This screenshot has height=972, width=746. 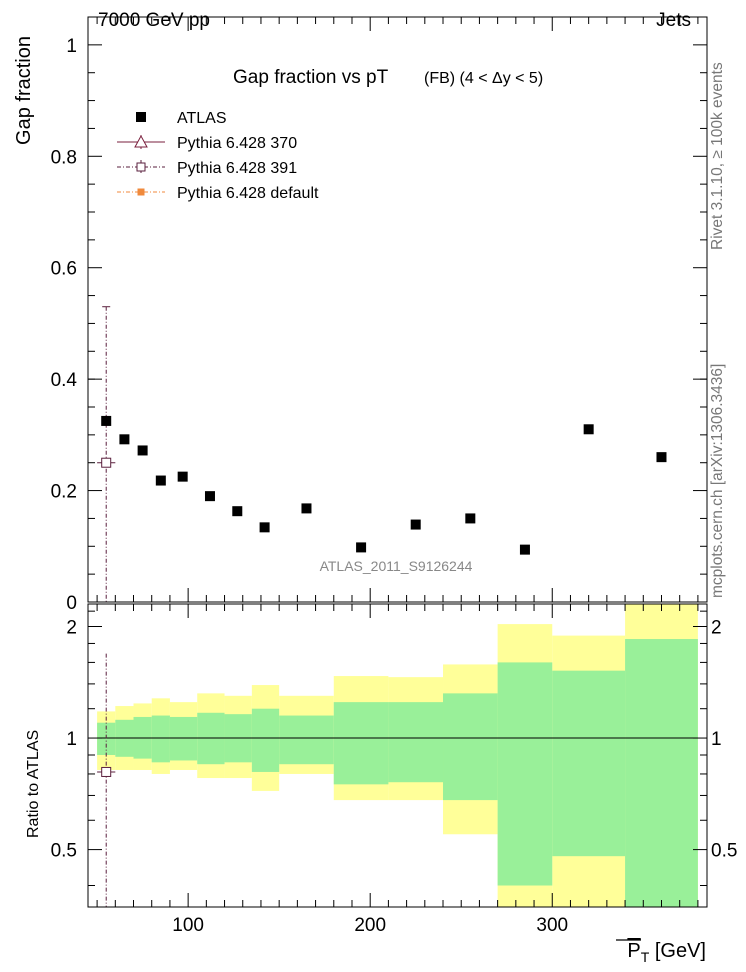 I want to click on main-ytick-label: 0.4, so click(x=64, y=380).